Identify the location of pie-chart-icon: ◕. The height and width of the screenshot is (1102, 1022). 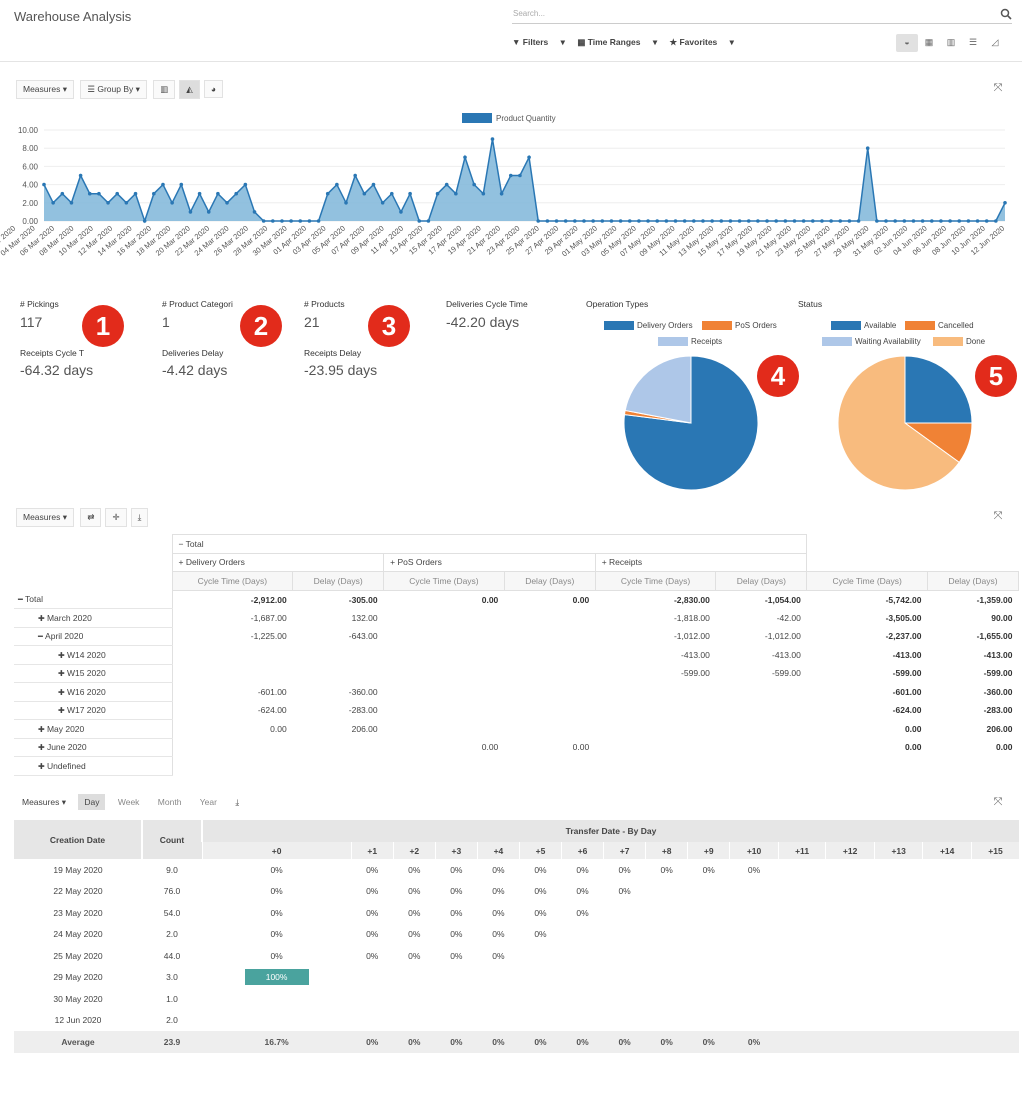
(213, 89).